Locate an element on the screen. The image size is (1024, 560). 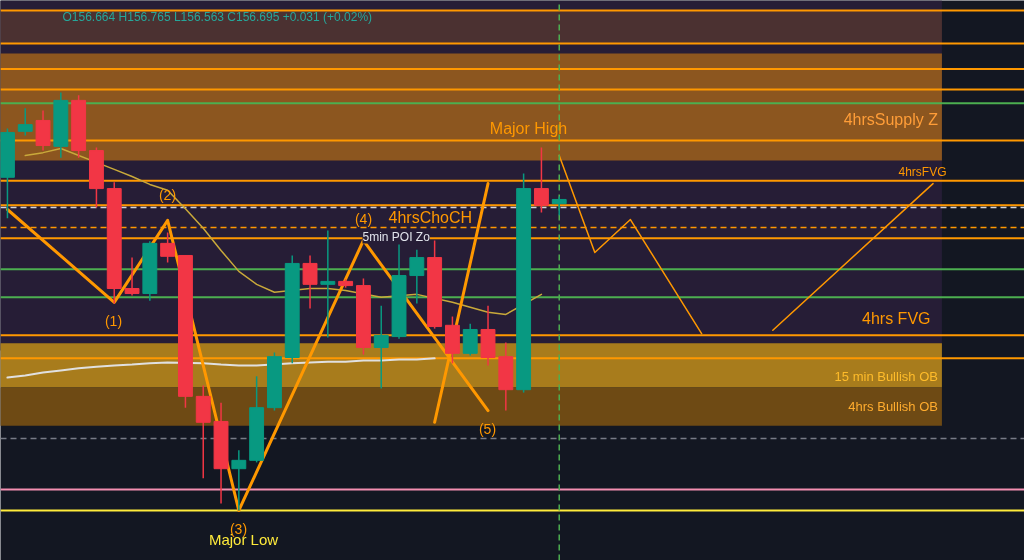
ref-line-label: 4hrsChoCH is located at coordinates (430, 217).